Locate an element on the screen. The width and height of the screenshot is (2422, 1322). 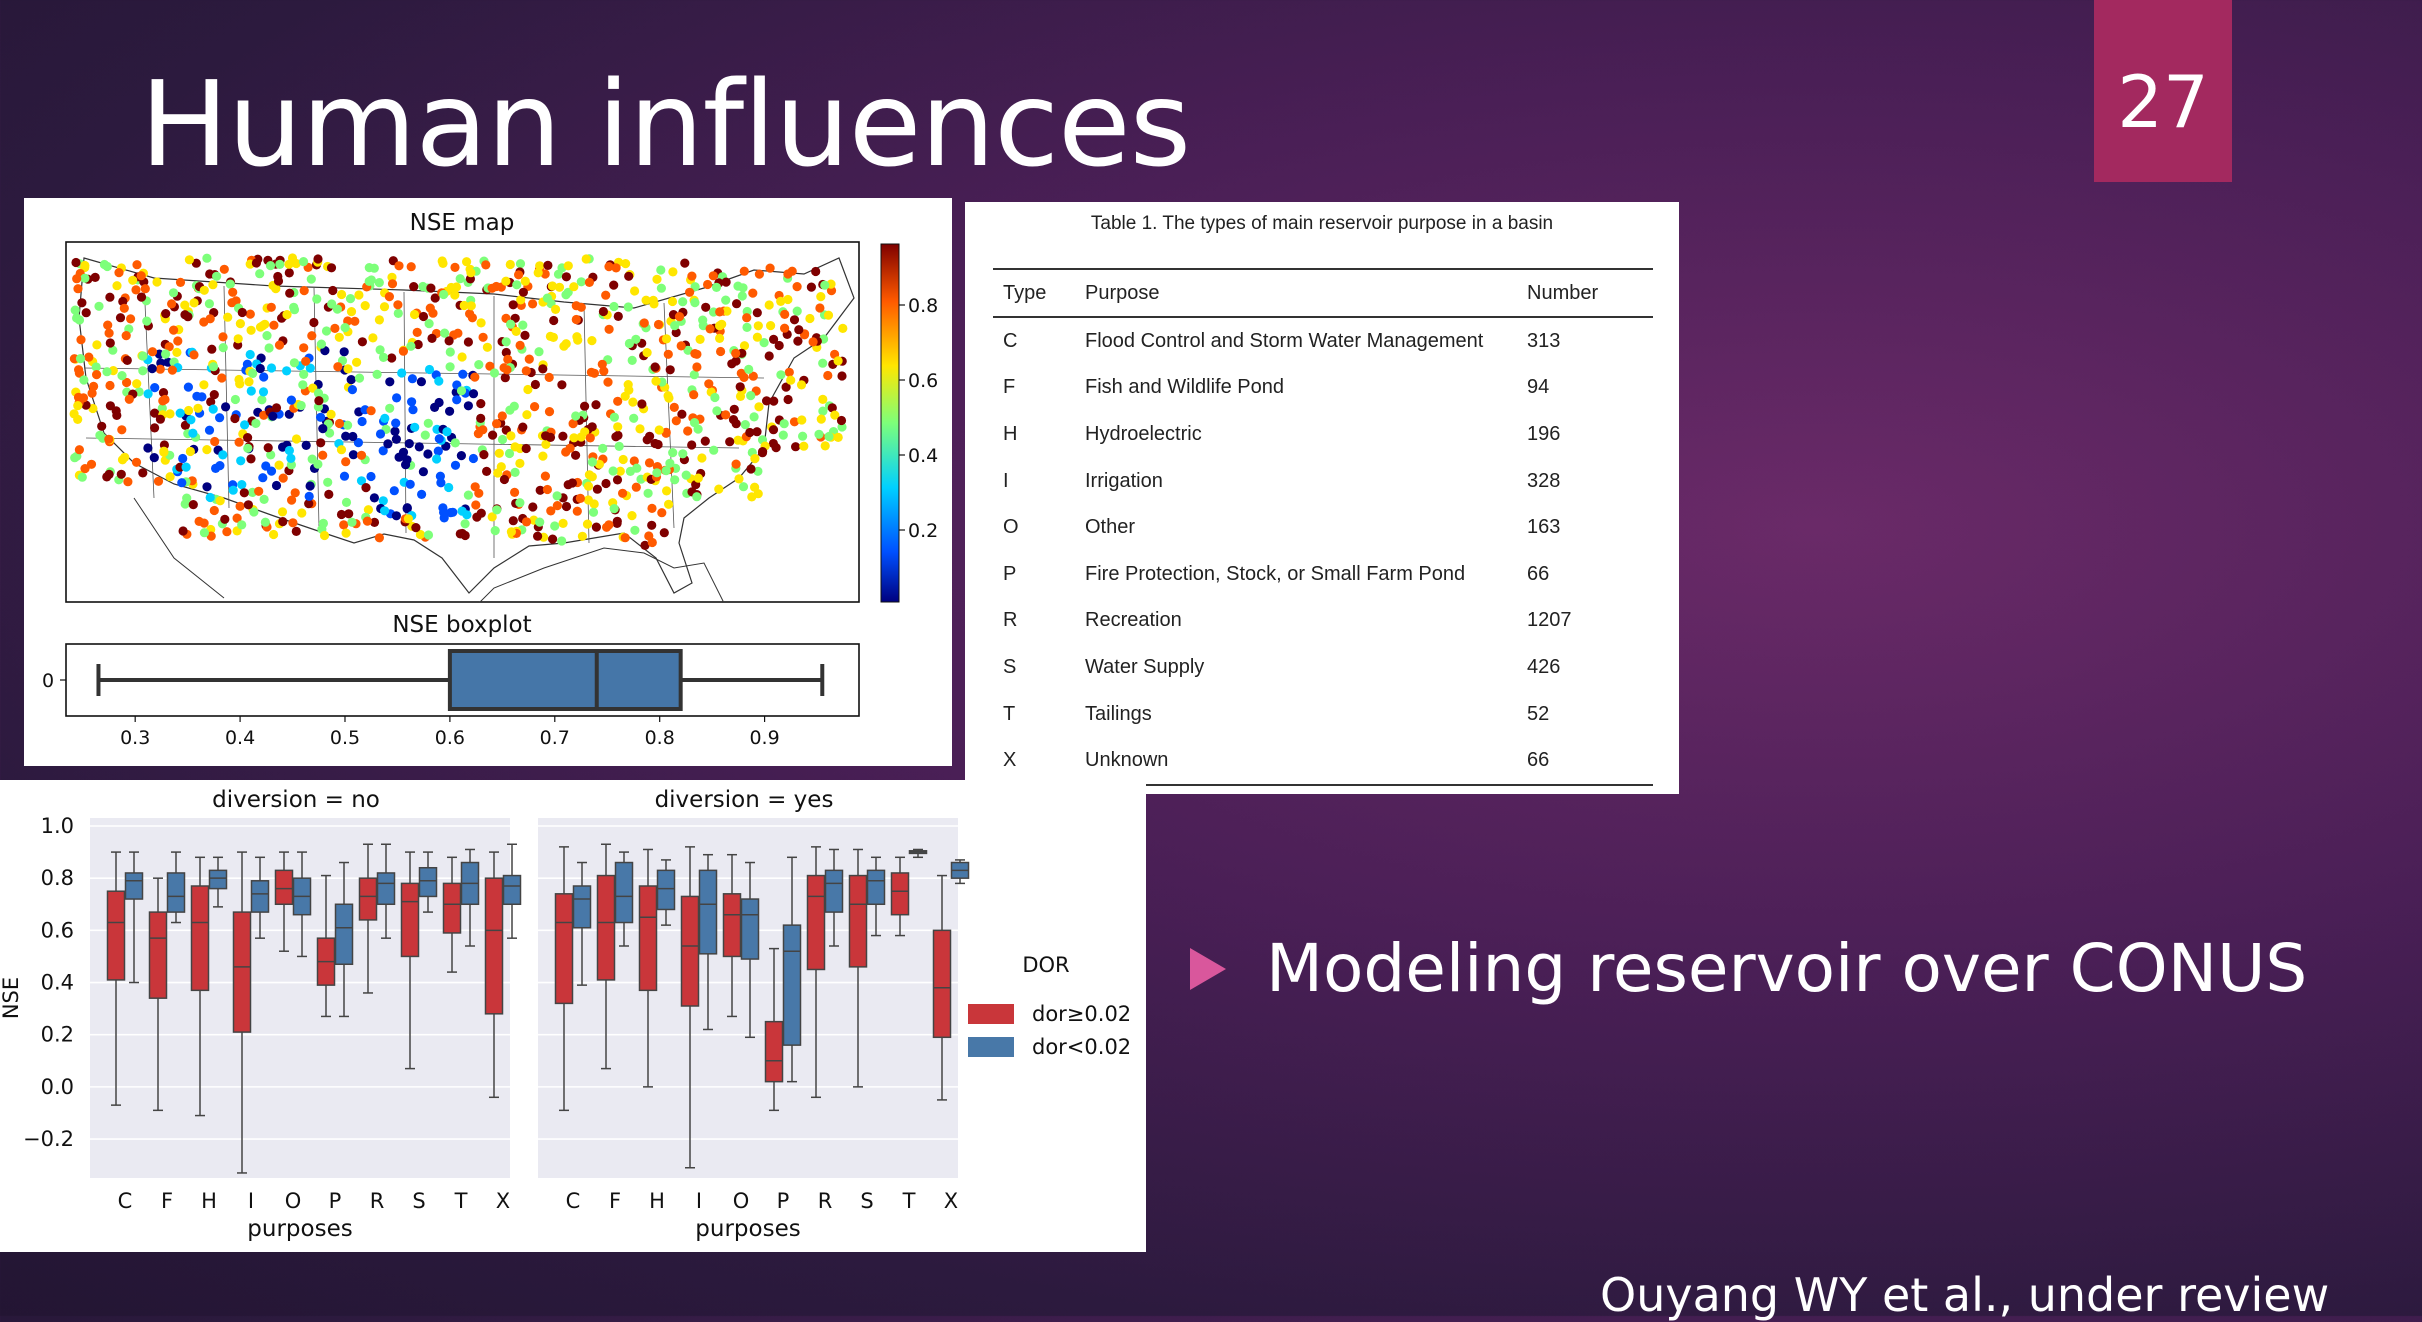
table-row: X Unknown 66 is located at coordinates (1323, 761).